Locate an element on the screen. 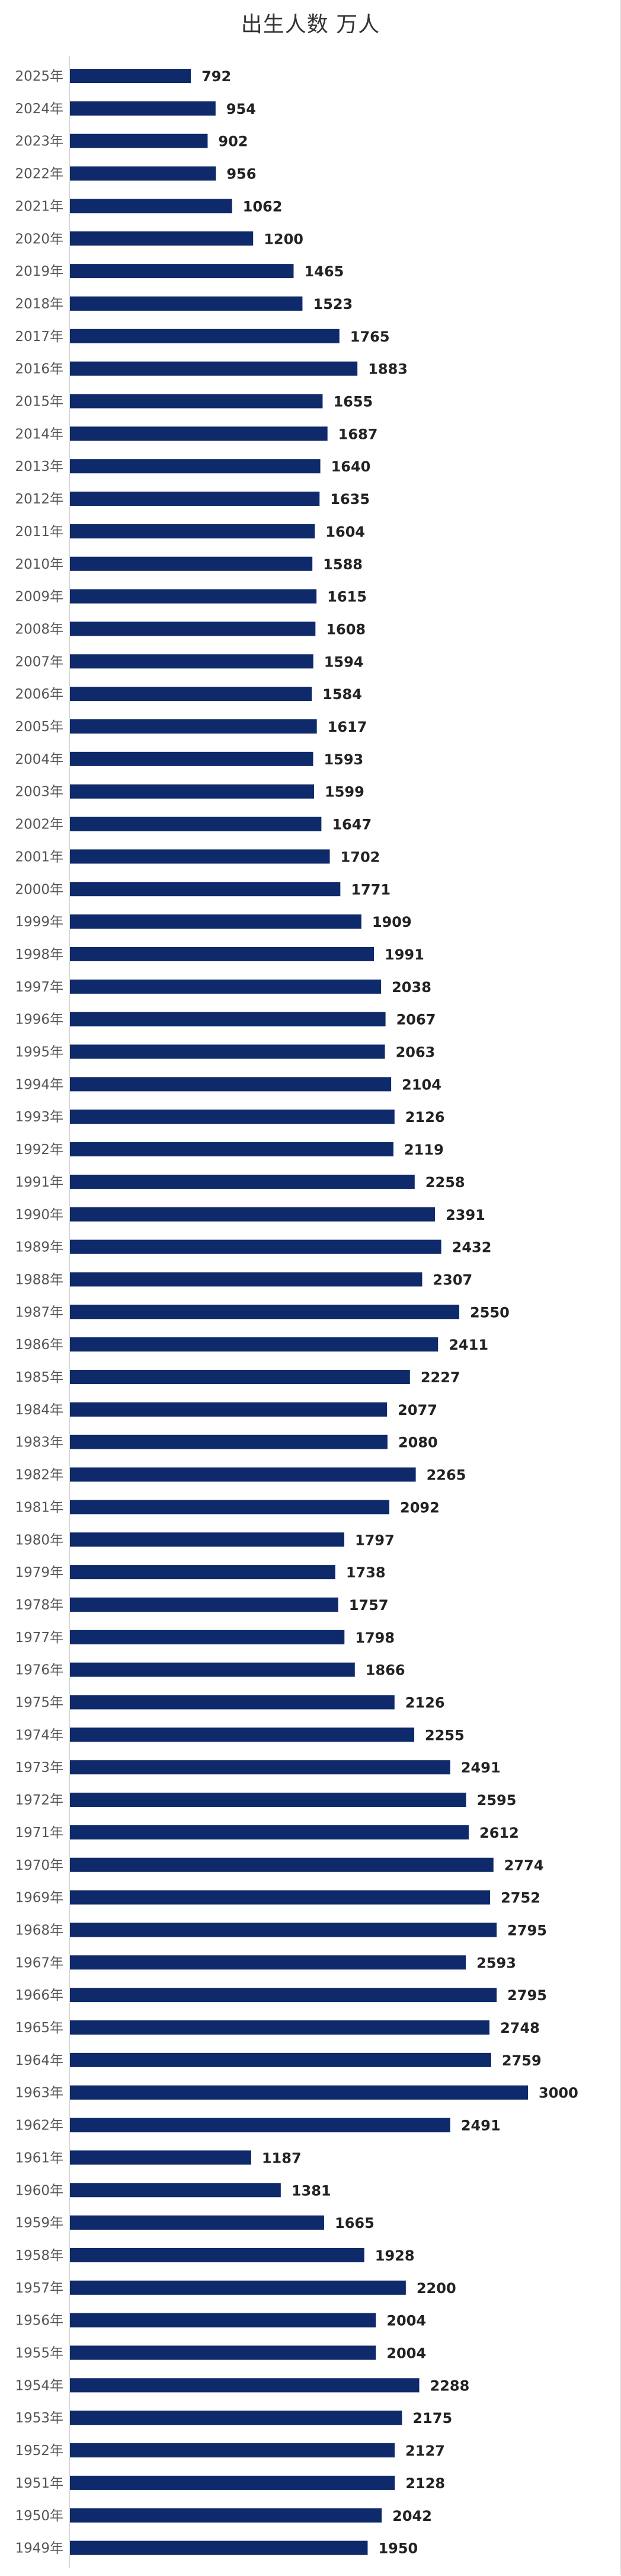  data-label: 2067 is located at coordinates (416, 1020).